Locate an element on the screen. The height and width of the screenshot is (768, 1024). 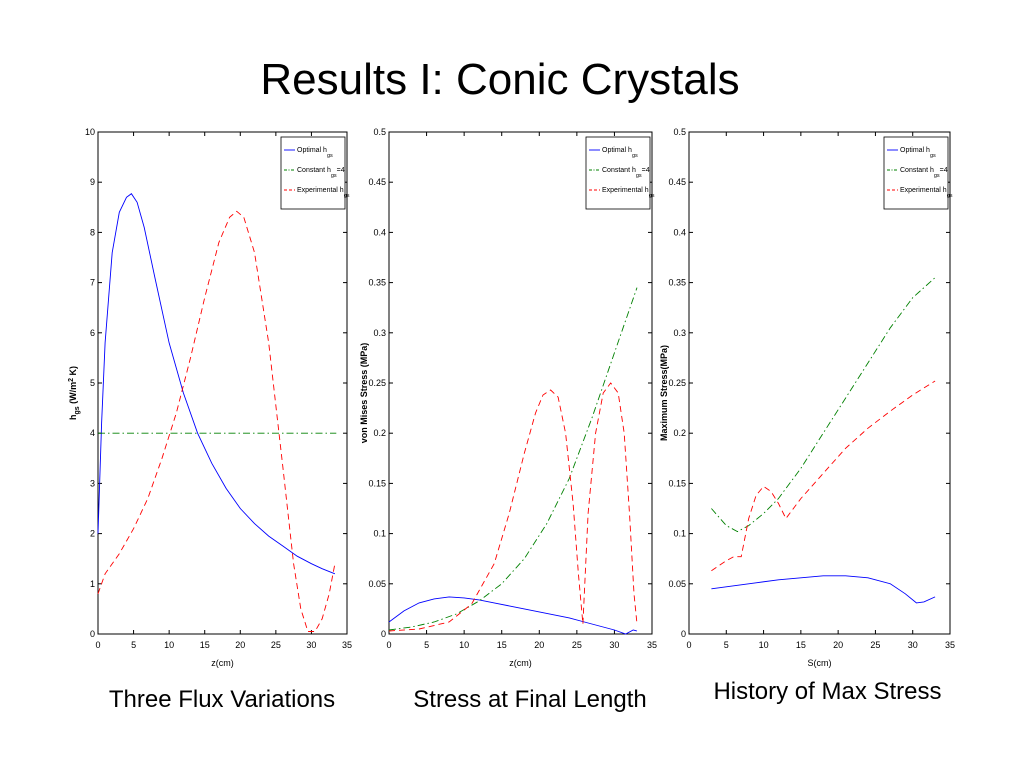
y-tick-label: 4 is located at coordinates (92, 433).